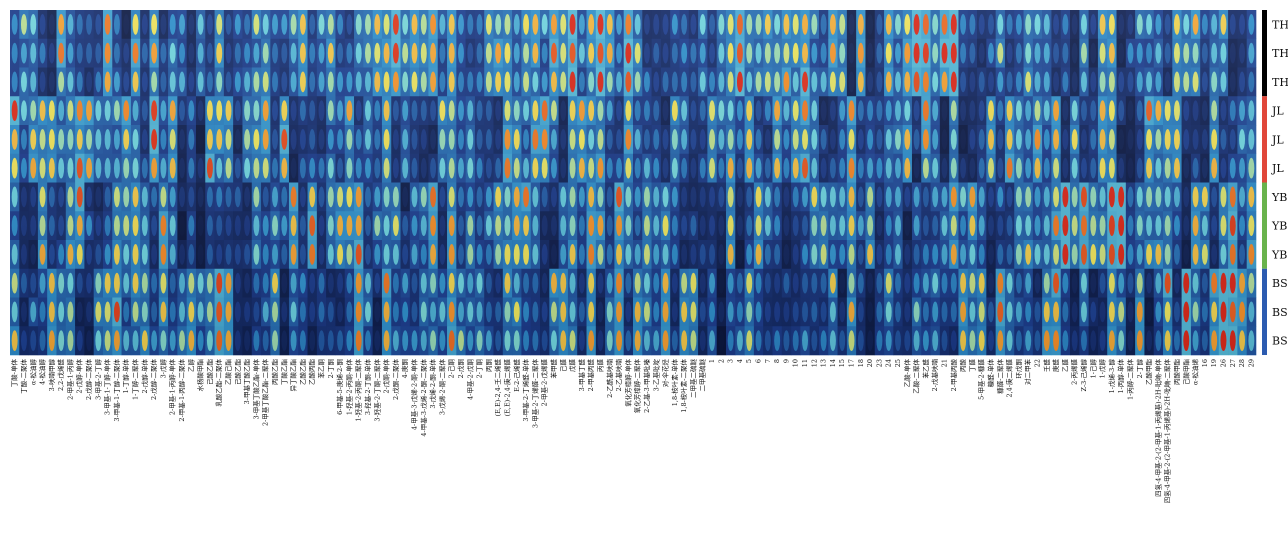 Image resolution: width=1288 pixels, height=534 pixels. Describe the element at coordinates (32, 372) in the screenshot. I see `column-label: α-松油醇` at that location.